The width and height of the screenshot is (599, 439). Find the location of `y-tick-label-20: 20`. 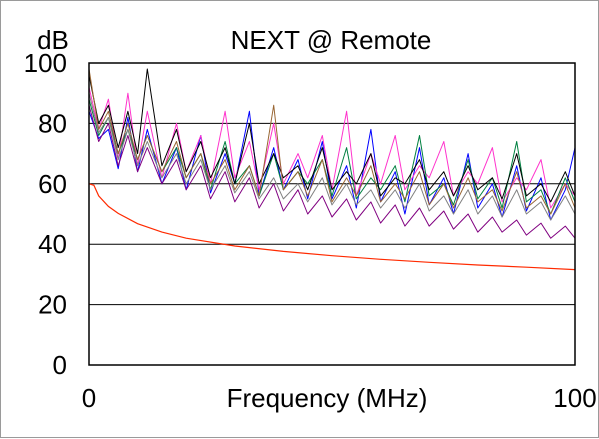

y-tick-label-20: 20 is located at coordinates (52, 305).